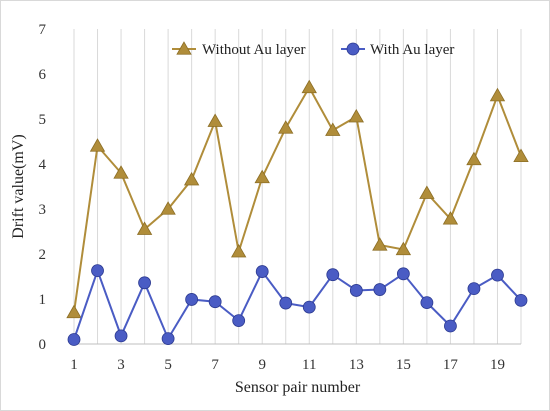 The image size is (550, 411). I want to click on x-tick-label: 11, so click(309, 365).